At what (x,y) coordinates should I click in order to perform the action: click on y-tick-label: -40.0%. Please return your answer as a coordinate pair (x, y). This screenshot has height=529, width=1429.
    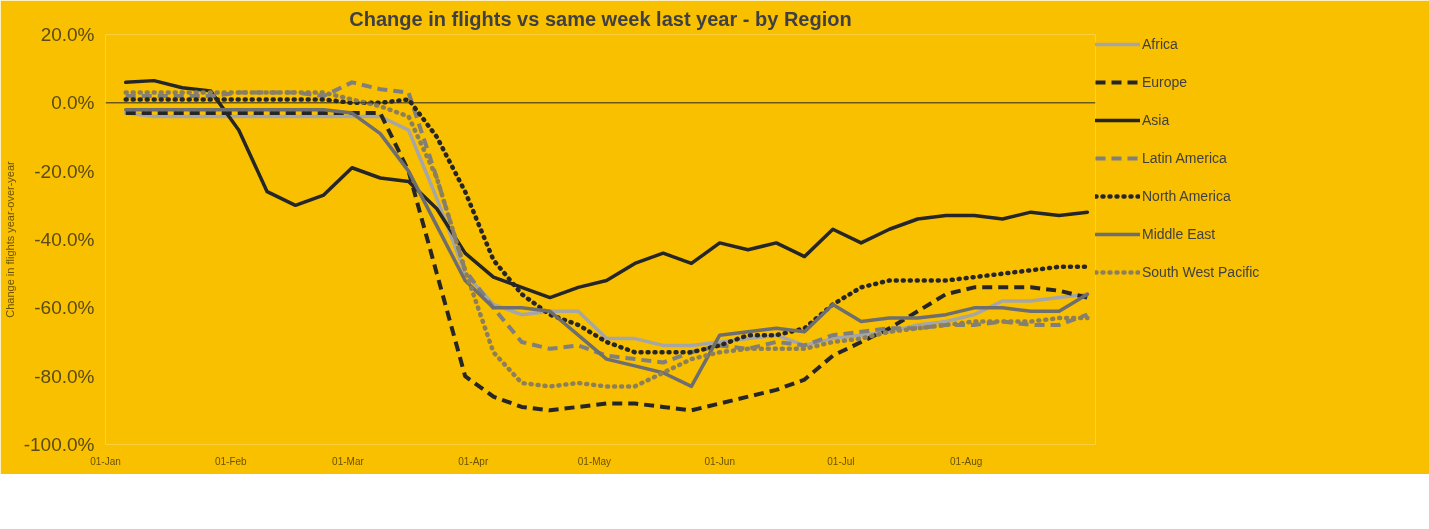
    Looking at the image, I should click on (64, 239).